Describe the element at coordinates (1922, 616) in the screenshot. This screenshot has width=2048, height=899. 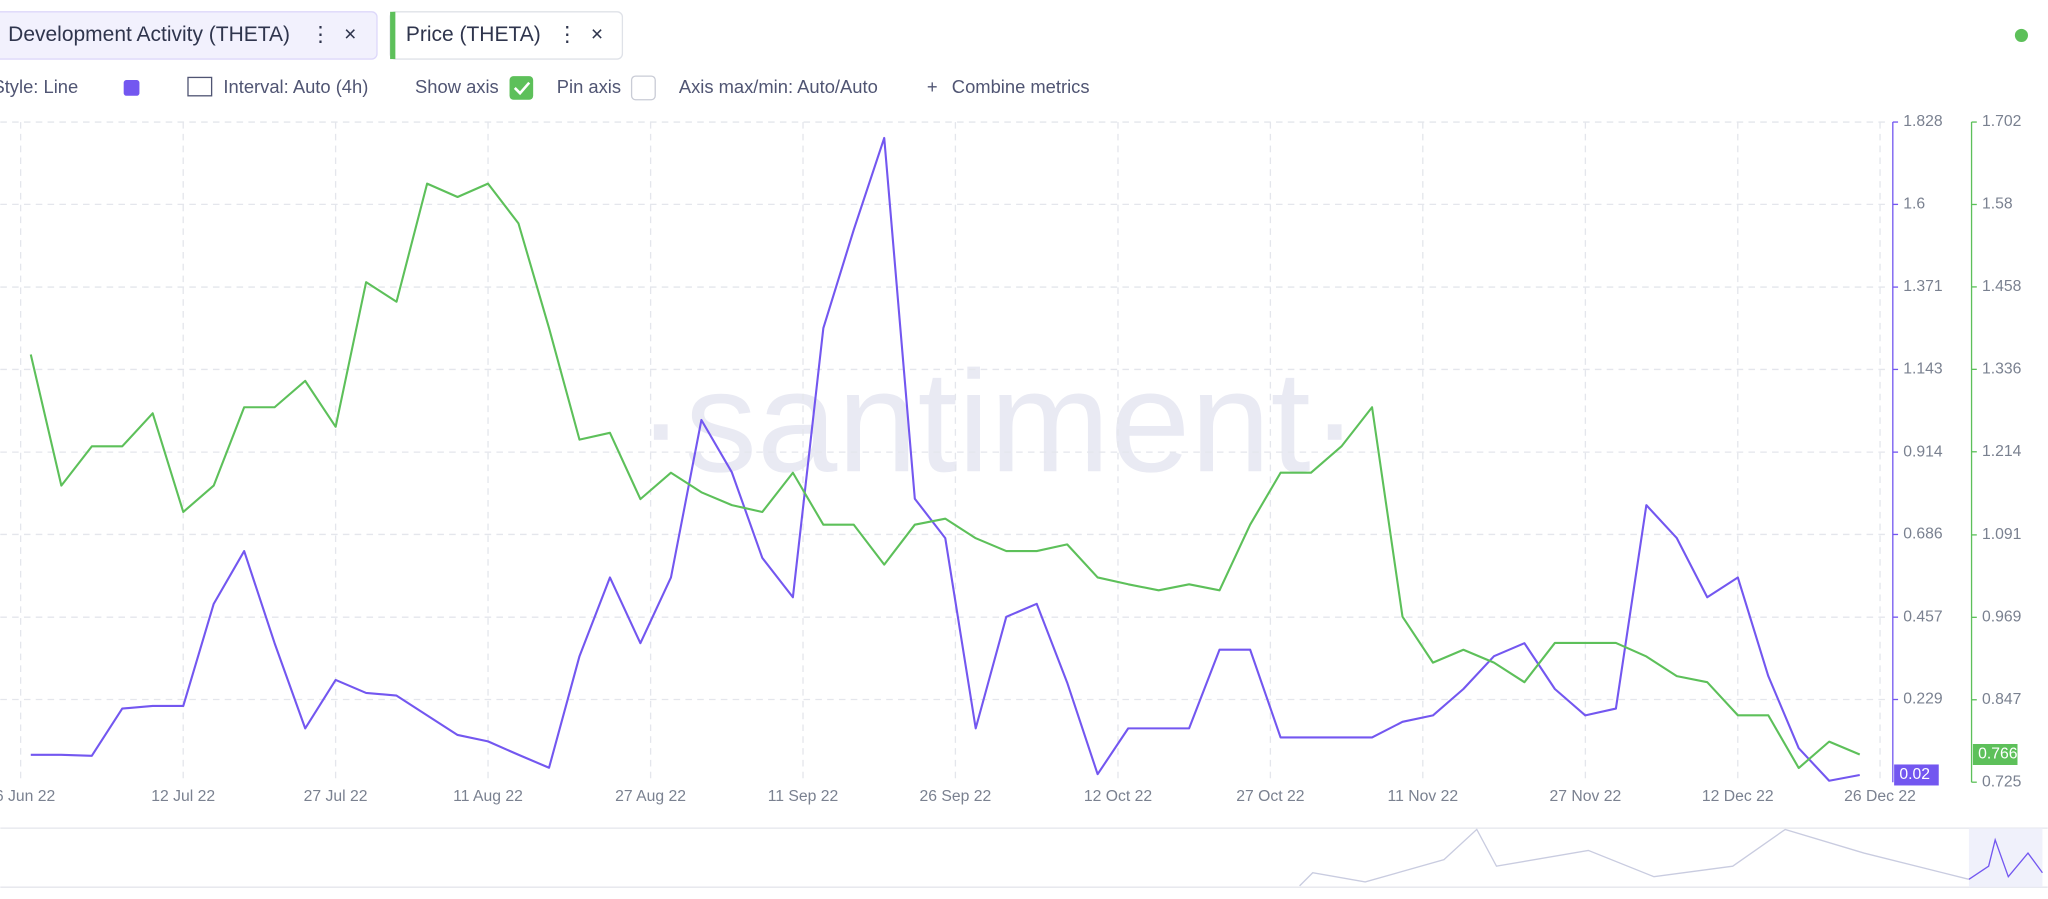
I see `y-tick-label: 0.457` at that location.